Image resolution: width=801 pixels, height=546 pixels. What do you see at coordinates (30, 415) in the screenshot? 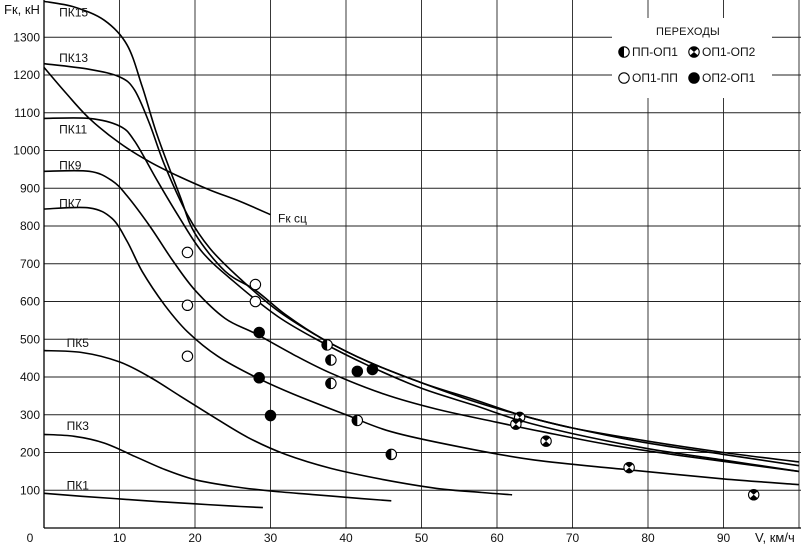
I see `y-tick-label: 300` at bounding box center [30, 415].